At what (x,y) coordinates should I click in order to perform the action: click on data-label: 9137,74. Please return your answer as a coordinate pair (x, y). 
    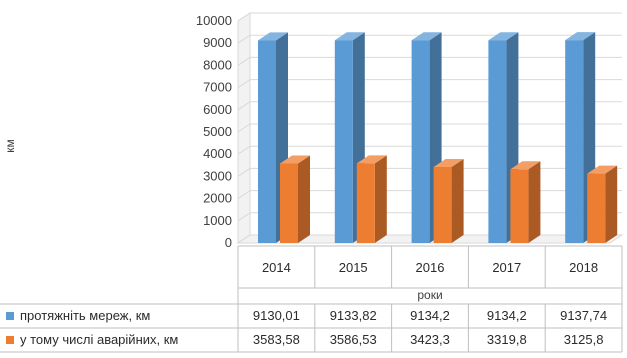
    Looking at the image, I should click on (583, 315).